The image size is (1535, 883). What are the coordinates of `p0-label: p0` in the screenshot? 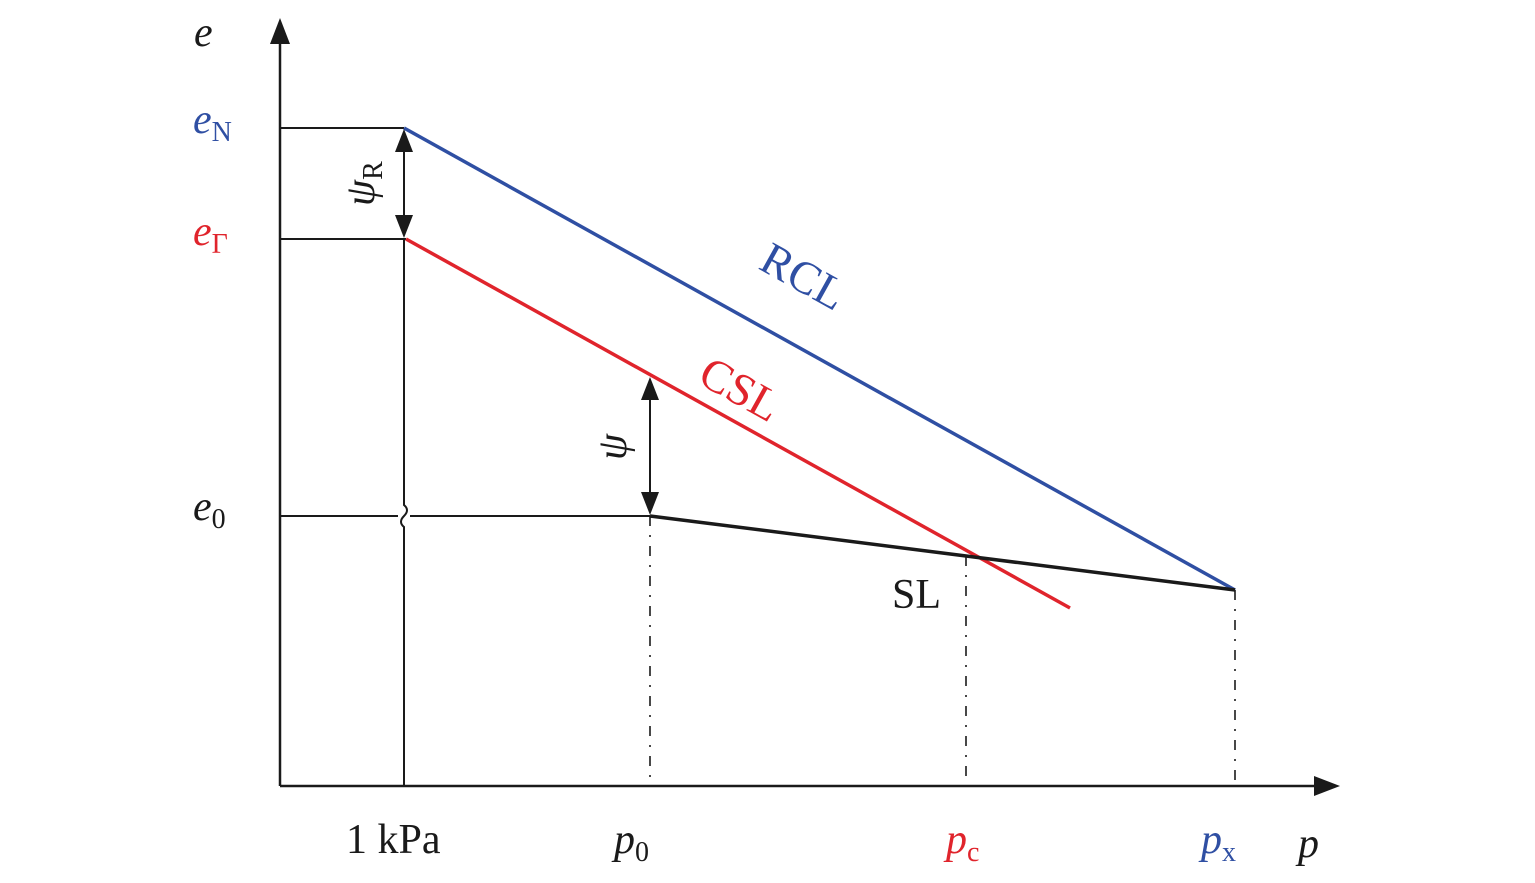 It's located at (630, 842).